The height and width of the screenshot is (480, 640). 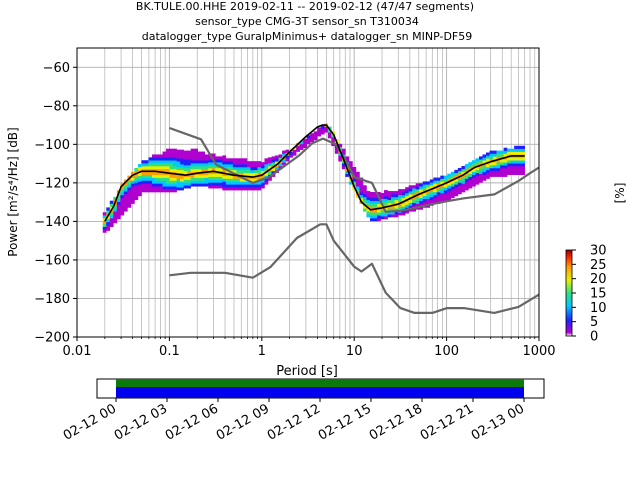 I want to click on x-tick-label: 0.1, so click(x=169, y=351).